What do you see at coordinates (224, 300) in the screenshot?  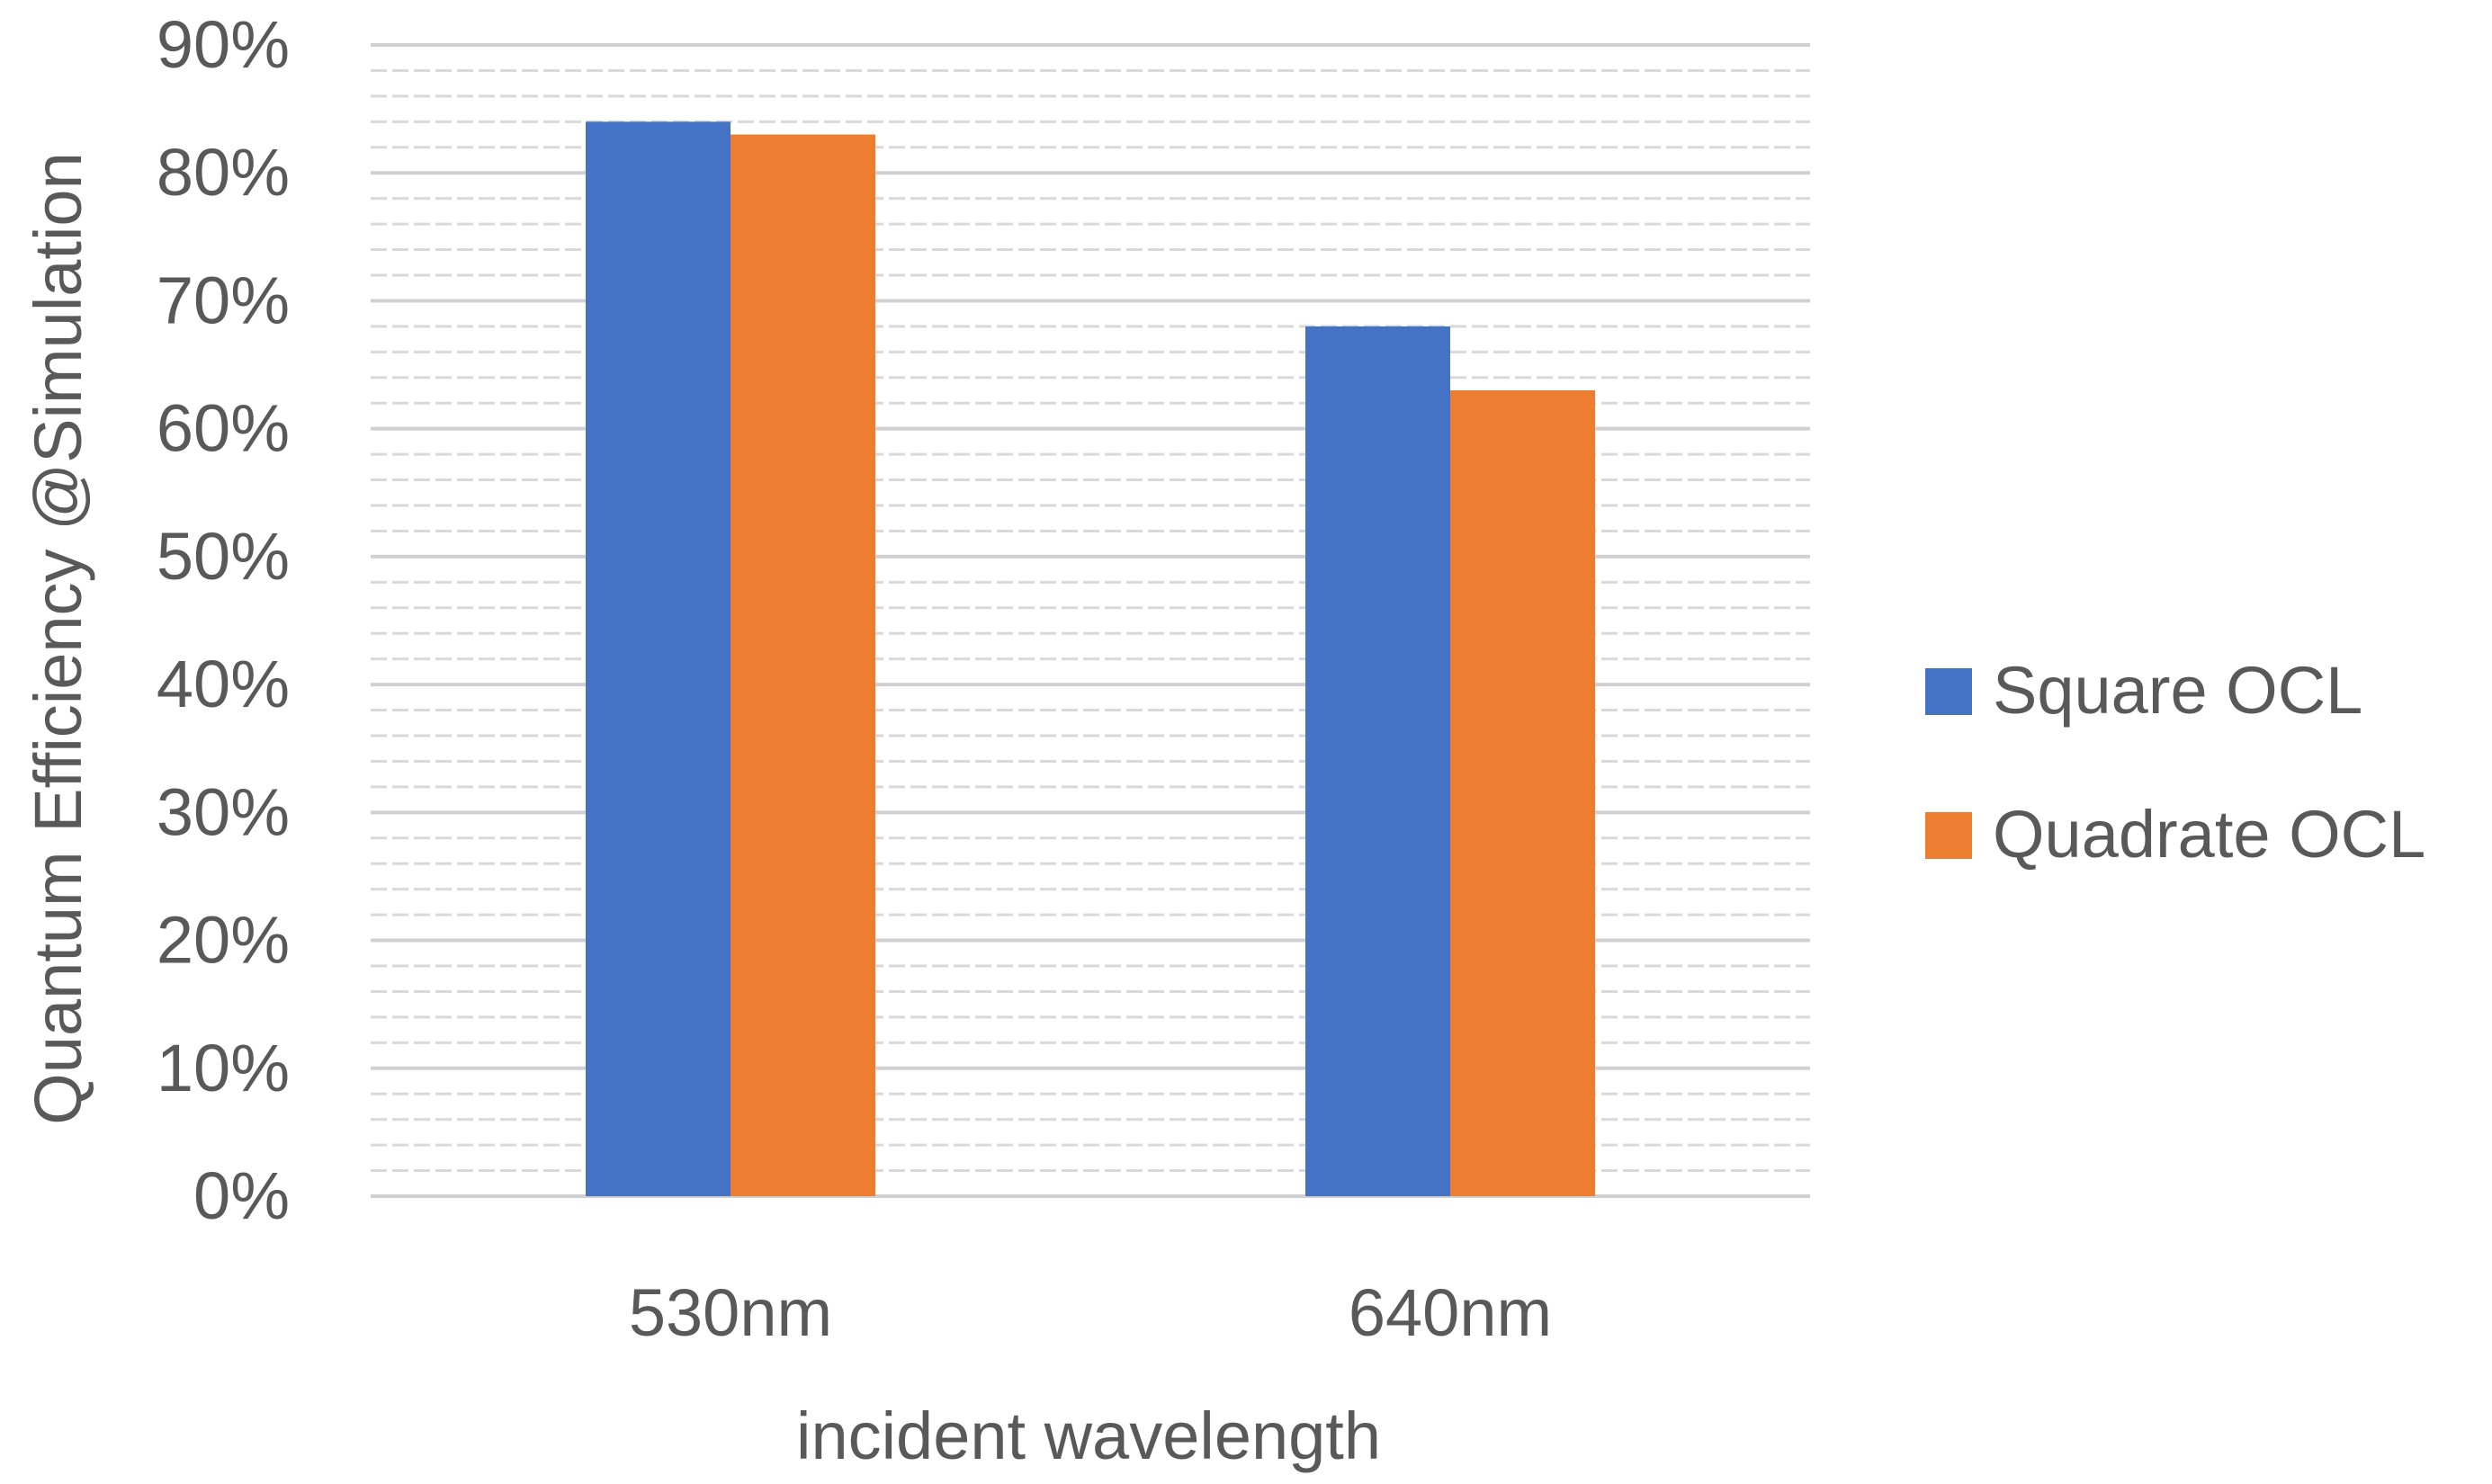 I see `y-tick-label: 70%` at bounding box center [224, 300].